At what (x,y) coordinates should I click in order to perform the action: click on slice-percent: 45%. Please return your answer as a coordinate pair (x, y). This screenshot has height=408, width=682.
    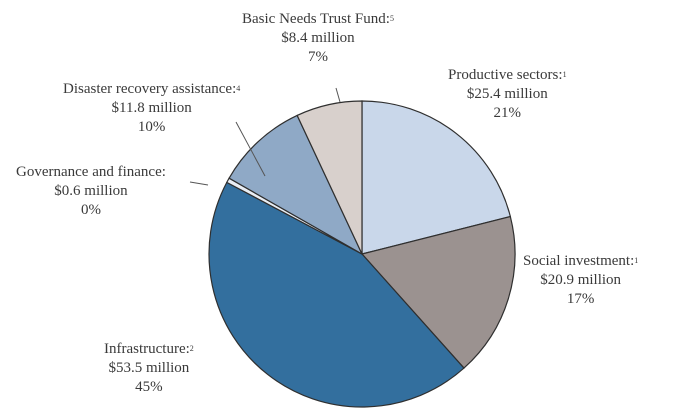
    Looking at the image, I should click on (149, 387).